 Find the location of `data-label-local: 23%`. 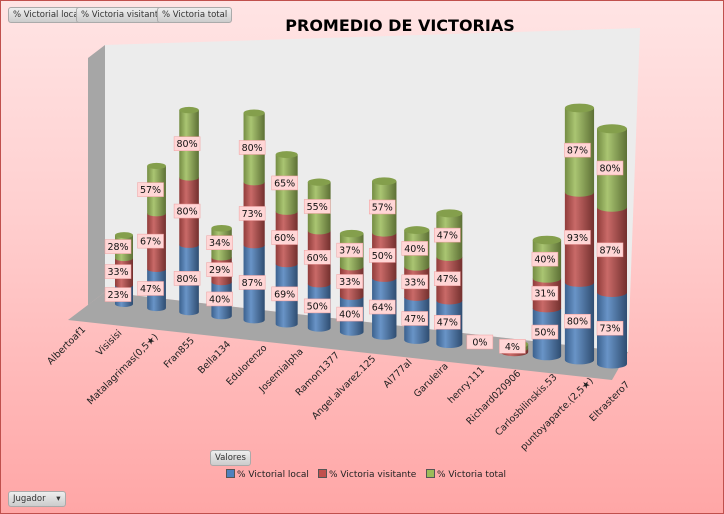

data-label-local: 23% is located at coordinates (118, 294).